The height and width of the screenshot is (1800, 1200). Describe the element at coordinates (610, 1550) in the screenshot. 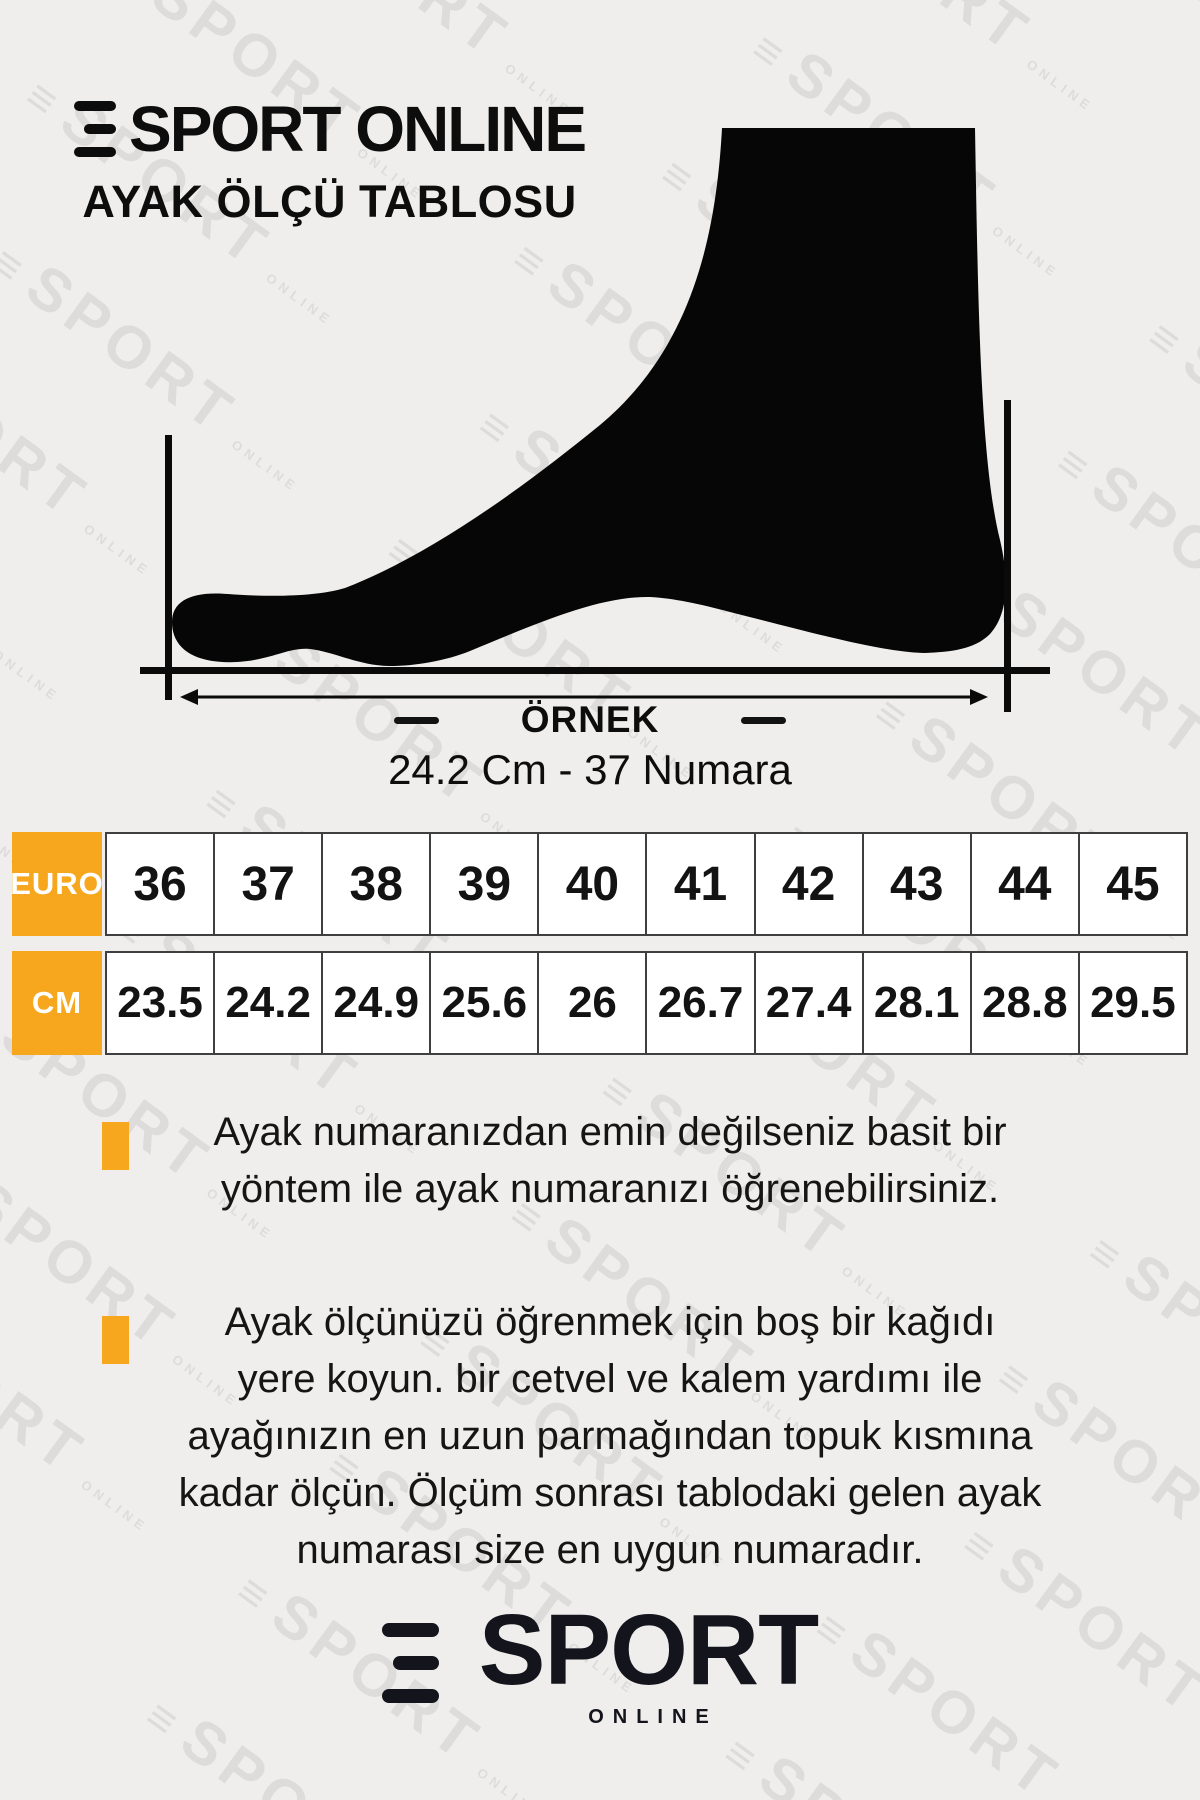

I see `note-line: numarası size en uygun numaradır.` at that location.